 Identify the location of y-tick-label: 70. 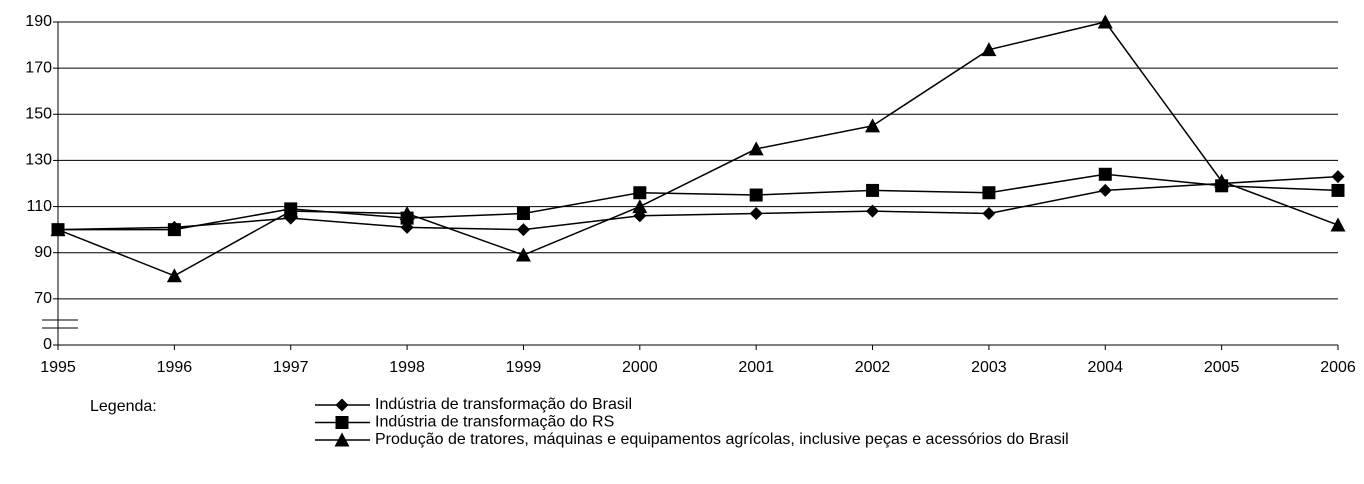
(43, 298).